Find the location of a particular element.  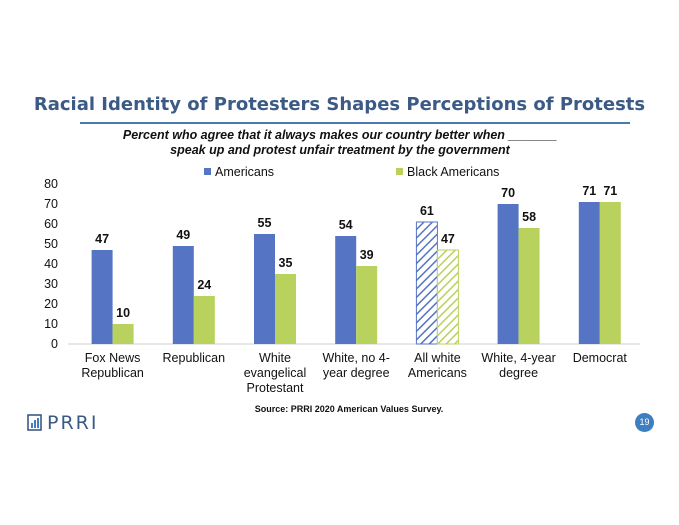

legend-label: Black Americans is located at coordinates (453, 172).